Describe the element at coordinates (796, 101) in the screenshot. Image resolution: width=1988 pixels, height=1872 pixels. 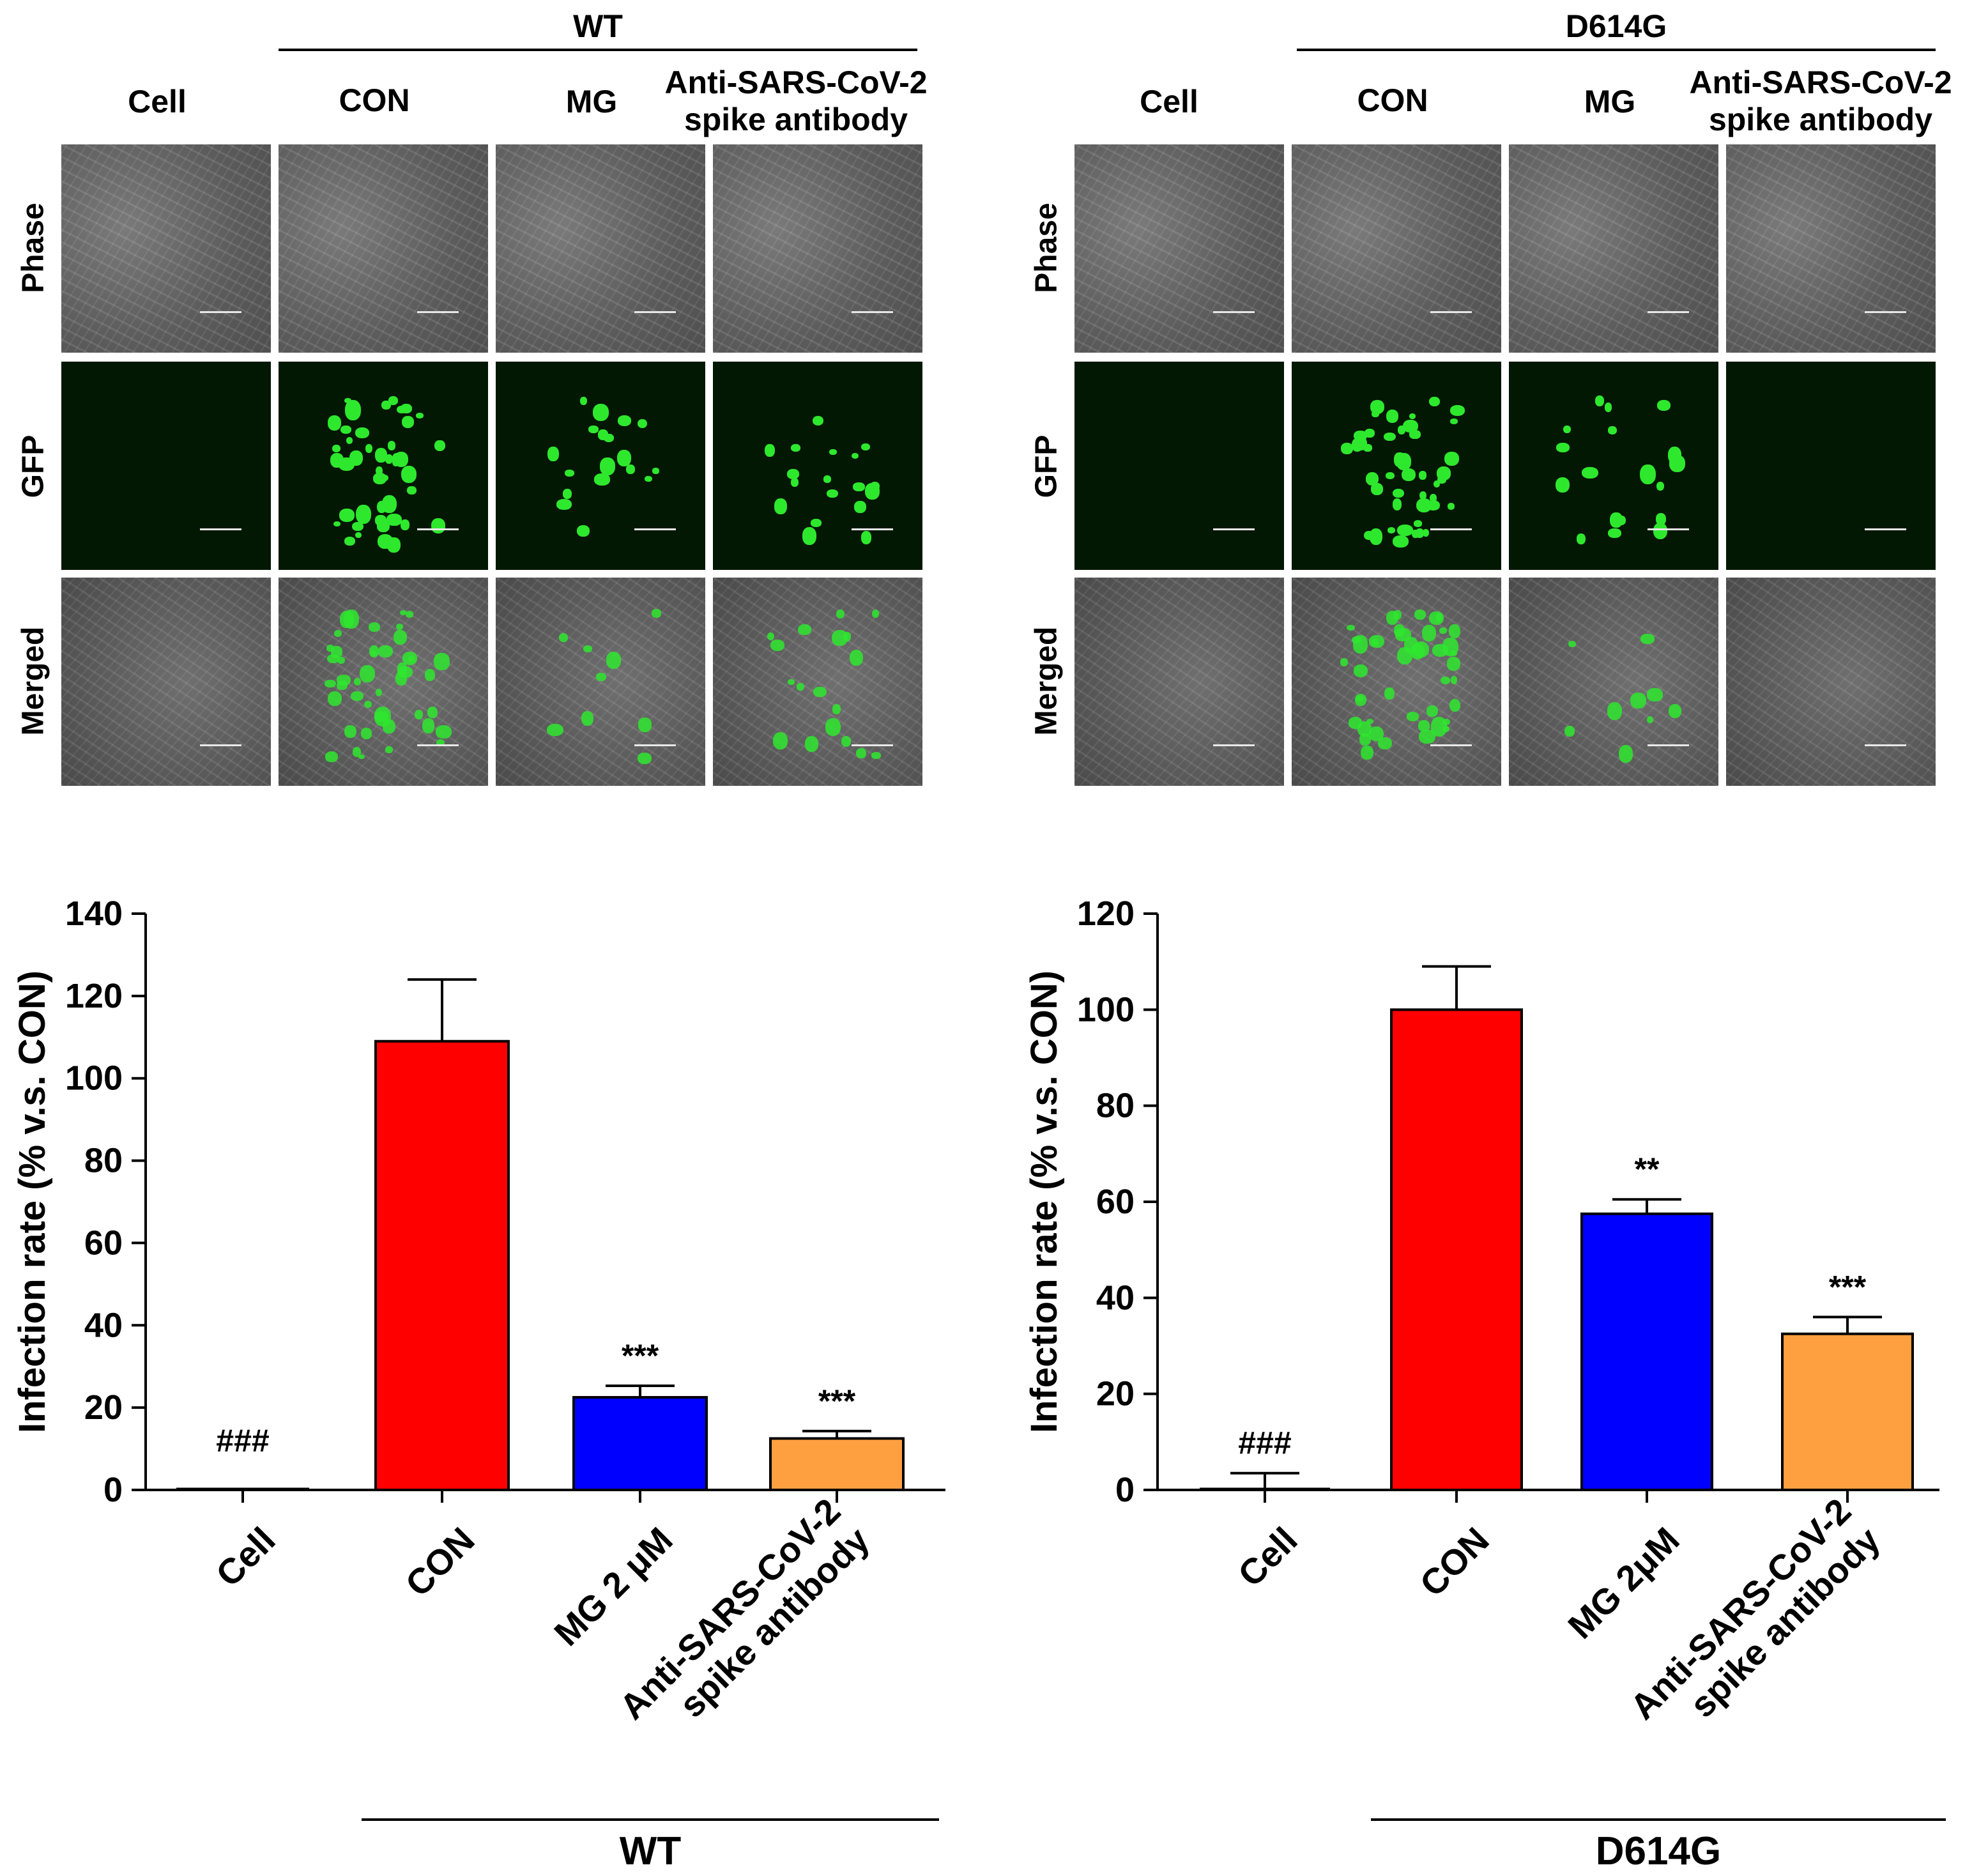
I see `wt-col-header-antibody: Anti-SARS-CoV-2 spike antibody` at that location.